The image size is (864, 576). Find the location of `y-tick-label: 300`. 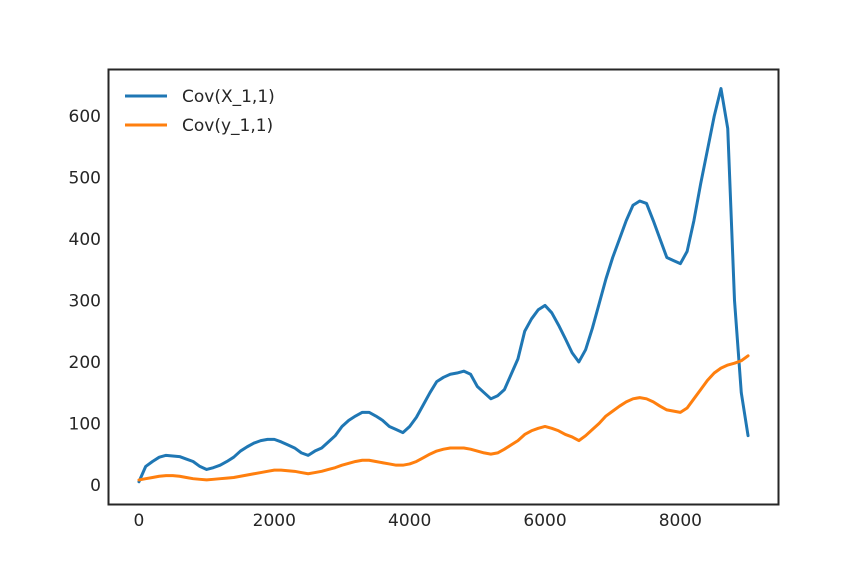

y-tick-label: 300 is located at coordinates (85, 302).